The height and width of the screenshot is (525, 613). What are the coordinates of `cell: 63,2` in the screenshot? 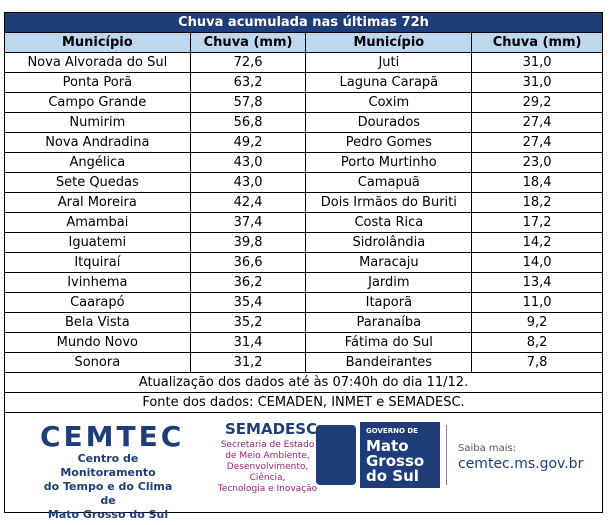 It's located at (248, 82).